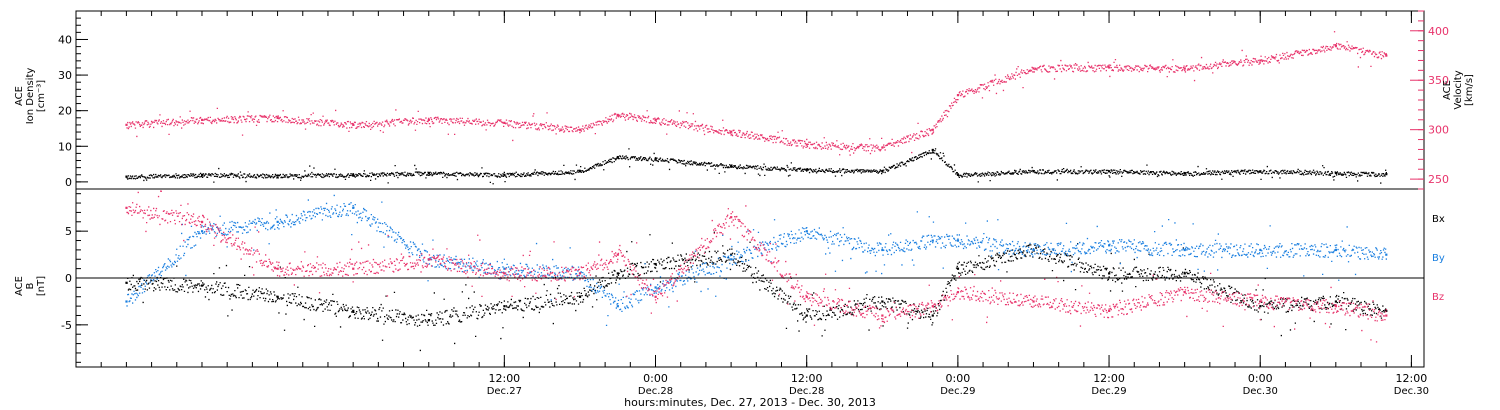 Image resolution: width=1500 pixels, height=410 pixels. What do you see at coordinates (19, 96) in the screenshot?
I see `density-axis-label-line: ACE` at bounding box center [19, 96].